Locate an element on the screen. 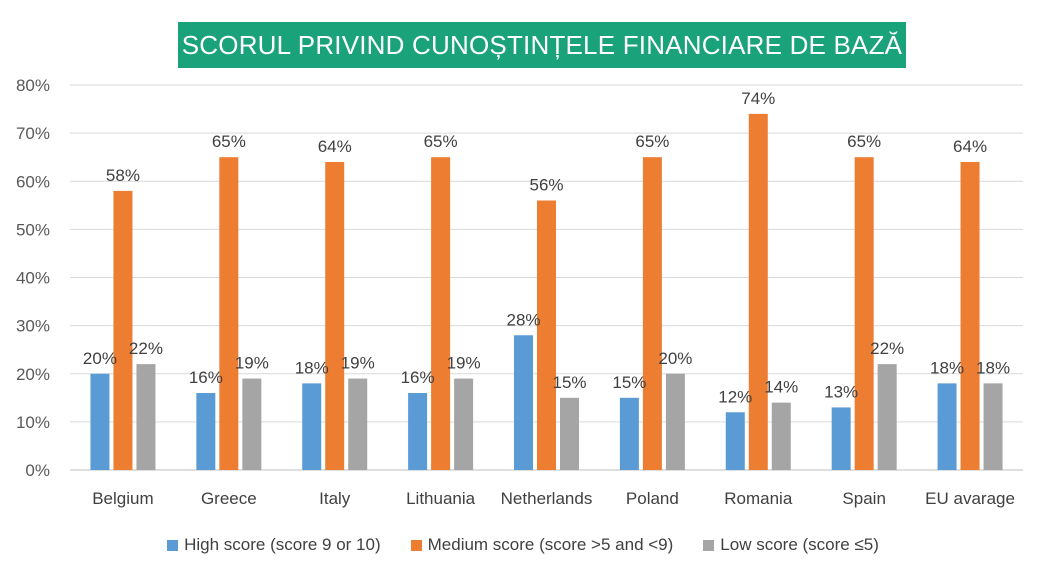  x-category-label: Belgium is located at coordinates (122, 498).